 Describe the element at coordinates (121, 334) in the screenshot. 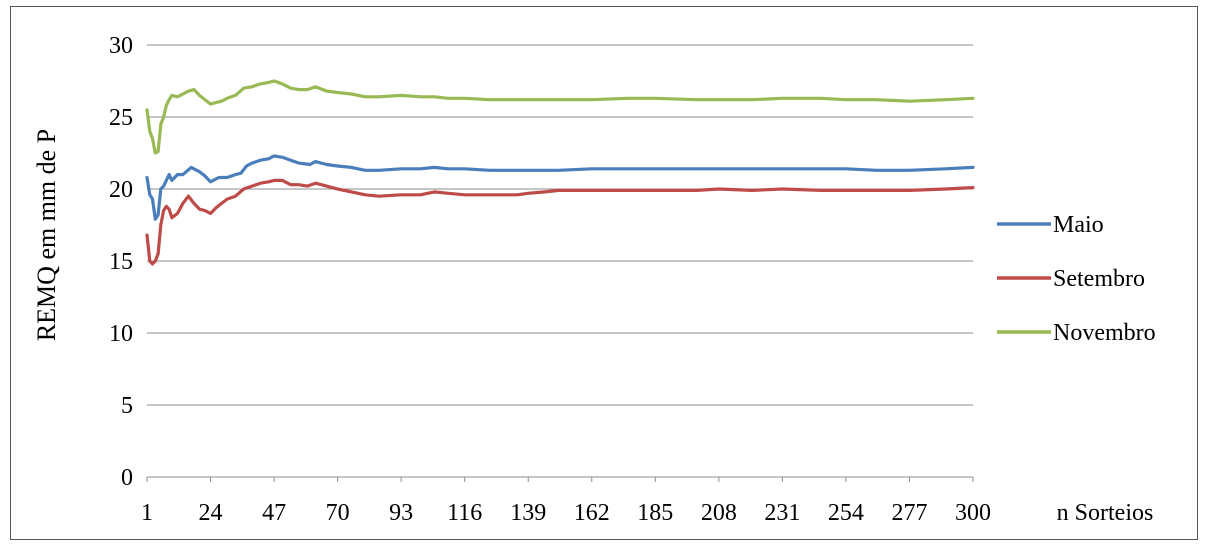

I see `y-tick-label: 10` at that location.